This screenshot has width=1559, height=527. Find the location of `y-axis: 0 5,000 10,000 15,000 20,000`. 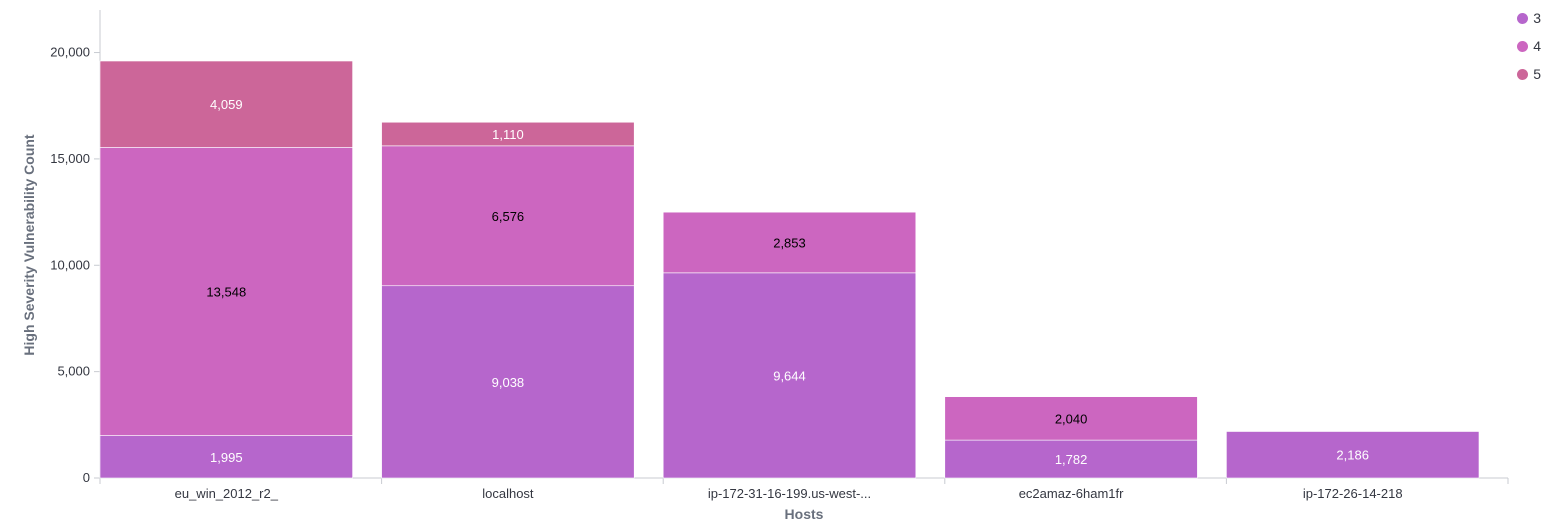

y-axis: 0 5,000 10,000 15,000 20,000 is located at coordinates (75, 247).